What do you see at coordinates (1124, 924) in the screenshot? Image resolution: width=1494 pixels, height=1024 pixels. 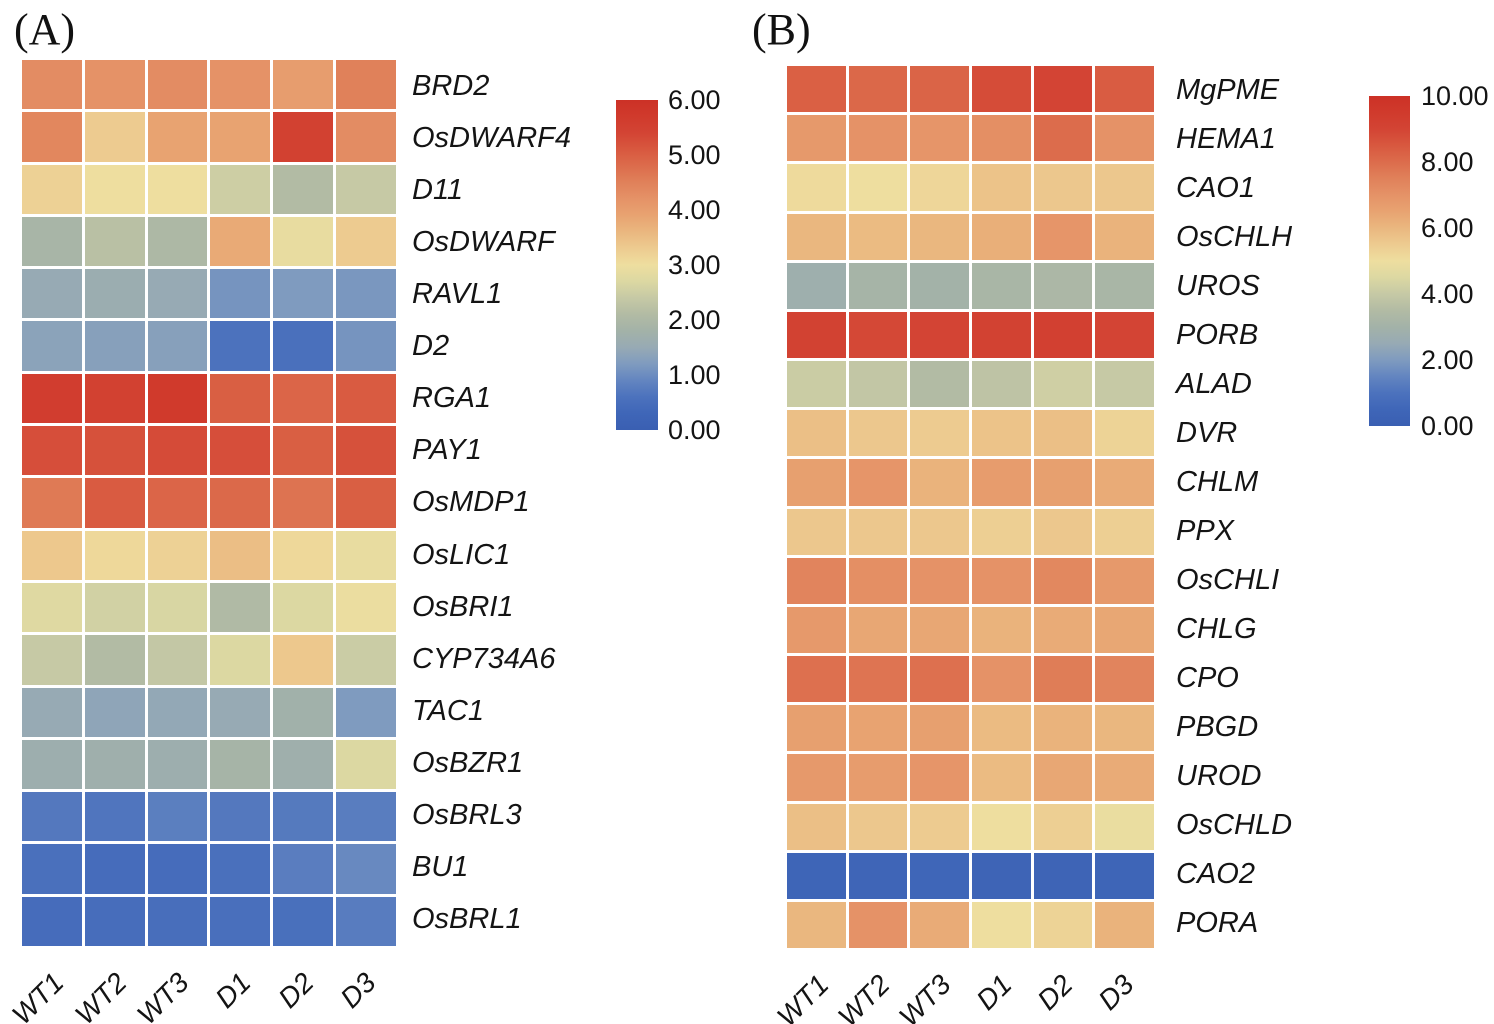 I see `heatmap-cell-B-PORA-D3` at bounding box center [1124, 924].